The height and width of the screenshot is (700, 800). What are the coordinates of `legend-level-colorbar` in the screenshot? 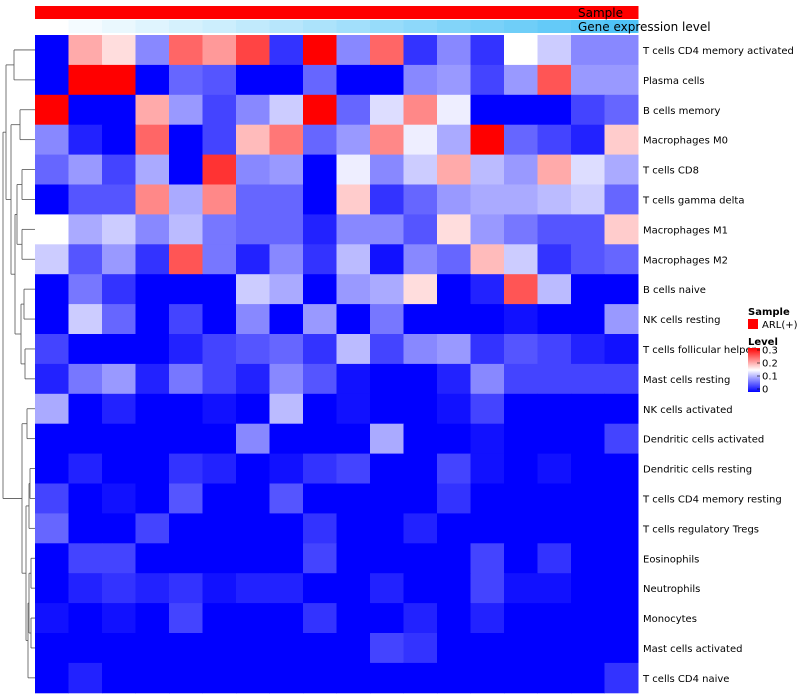 It's located at (754, 370).